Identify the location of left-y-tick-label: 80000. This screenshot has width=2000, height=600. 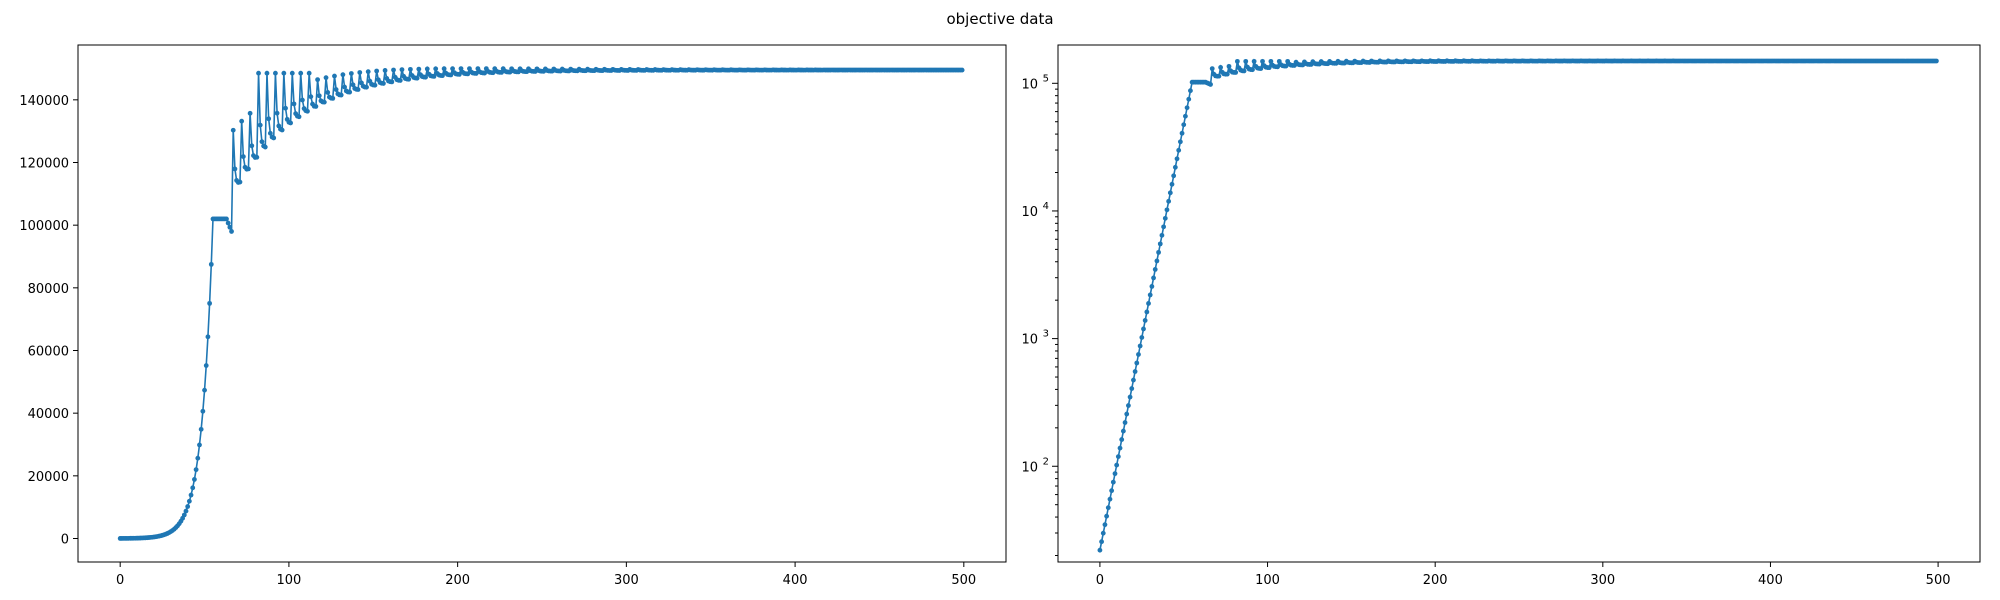
(48, 289).